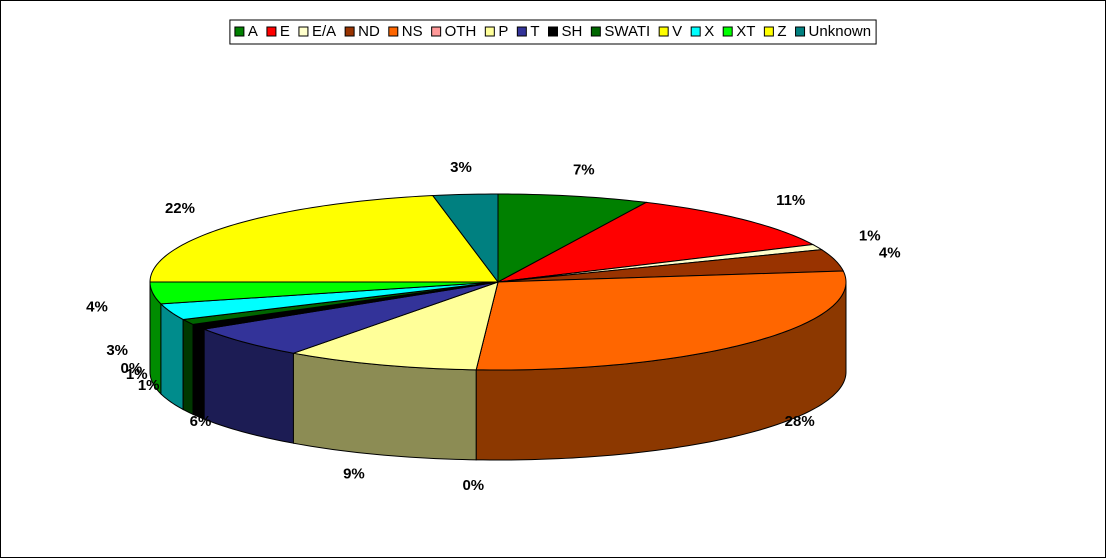  What do you see at coordinates (324, 31) in the screenshot?
I see `legend-label: E/A` at bounding box center [324, 31].